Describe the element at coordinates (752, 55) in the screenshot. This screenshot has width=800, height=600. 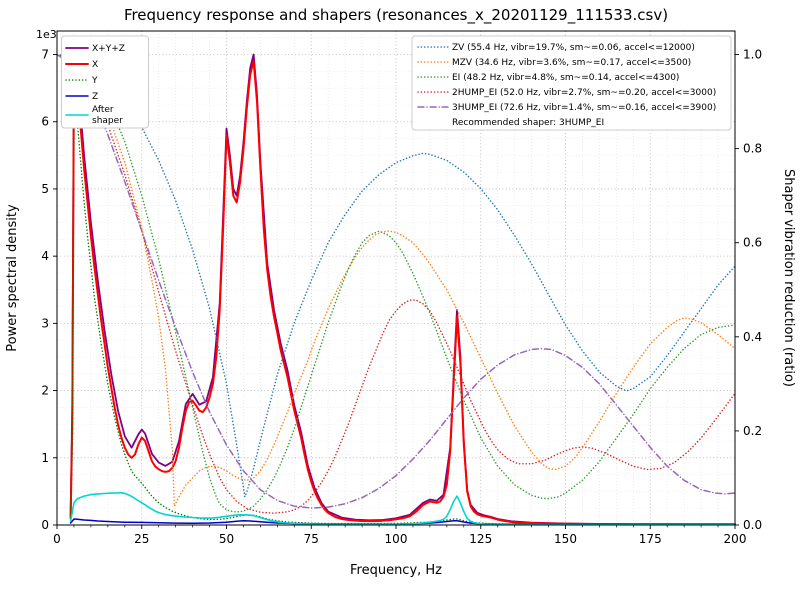
I see `y-right-tick-label: 1.0` at that location.